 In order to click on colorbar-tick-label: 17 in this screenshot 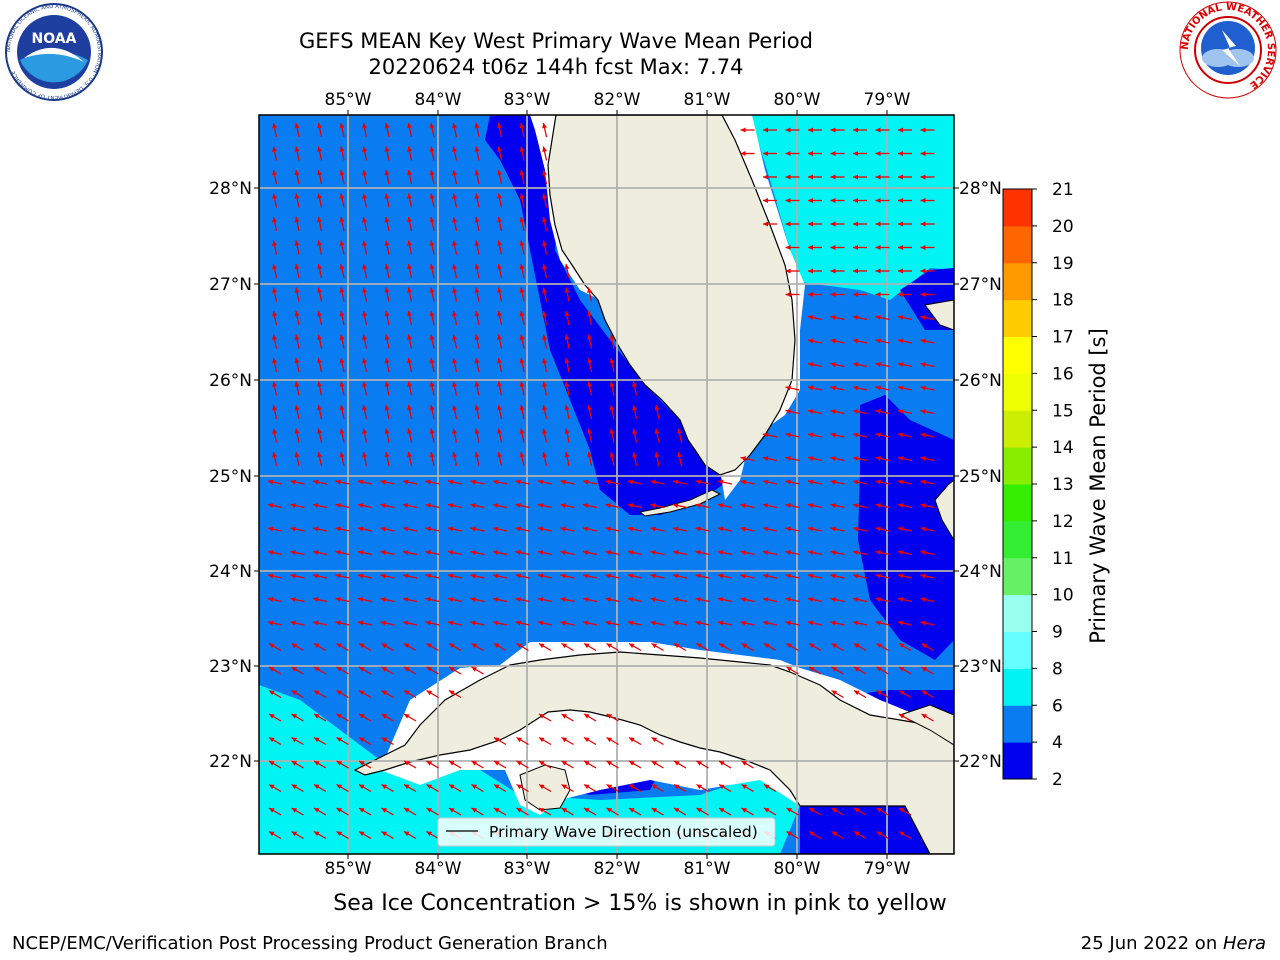, I will do `click(1063, 338)`.